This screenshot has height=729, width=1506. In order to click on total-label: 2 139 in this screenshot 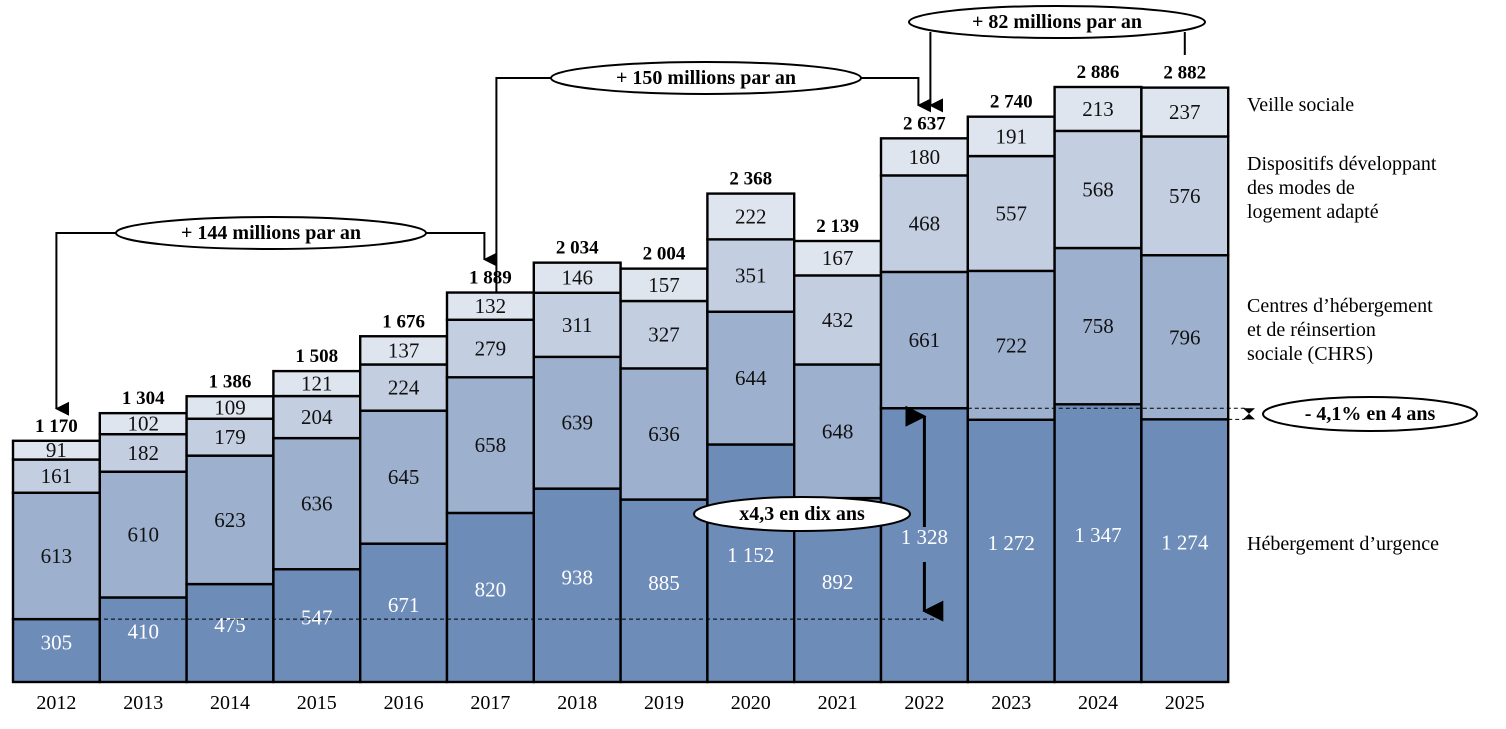, I will do `click(837, 226)`.